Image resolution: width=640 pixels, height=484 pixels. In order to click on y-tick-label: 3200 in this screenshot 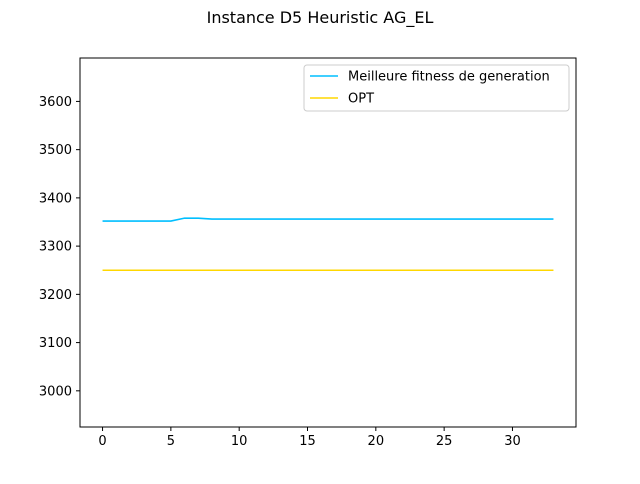, I will do `click(55, 295)`.